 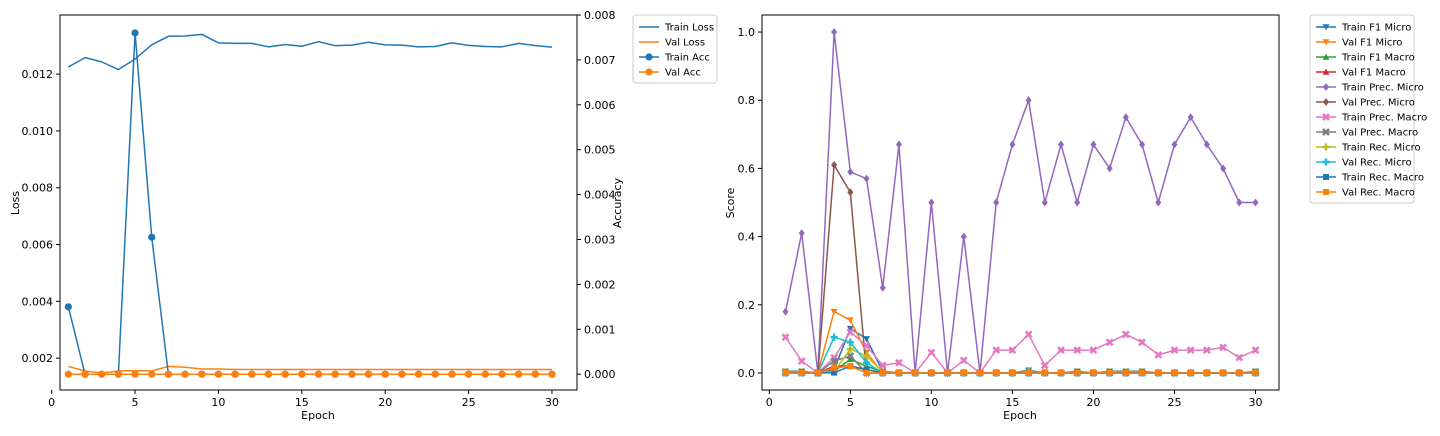 I want to click on legend-label-train-rec-macro: Train Rec. Macro, so click(x=1382, y=178).